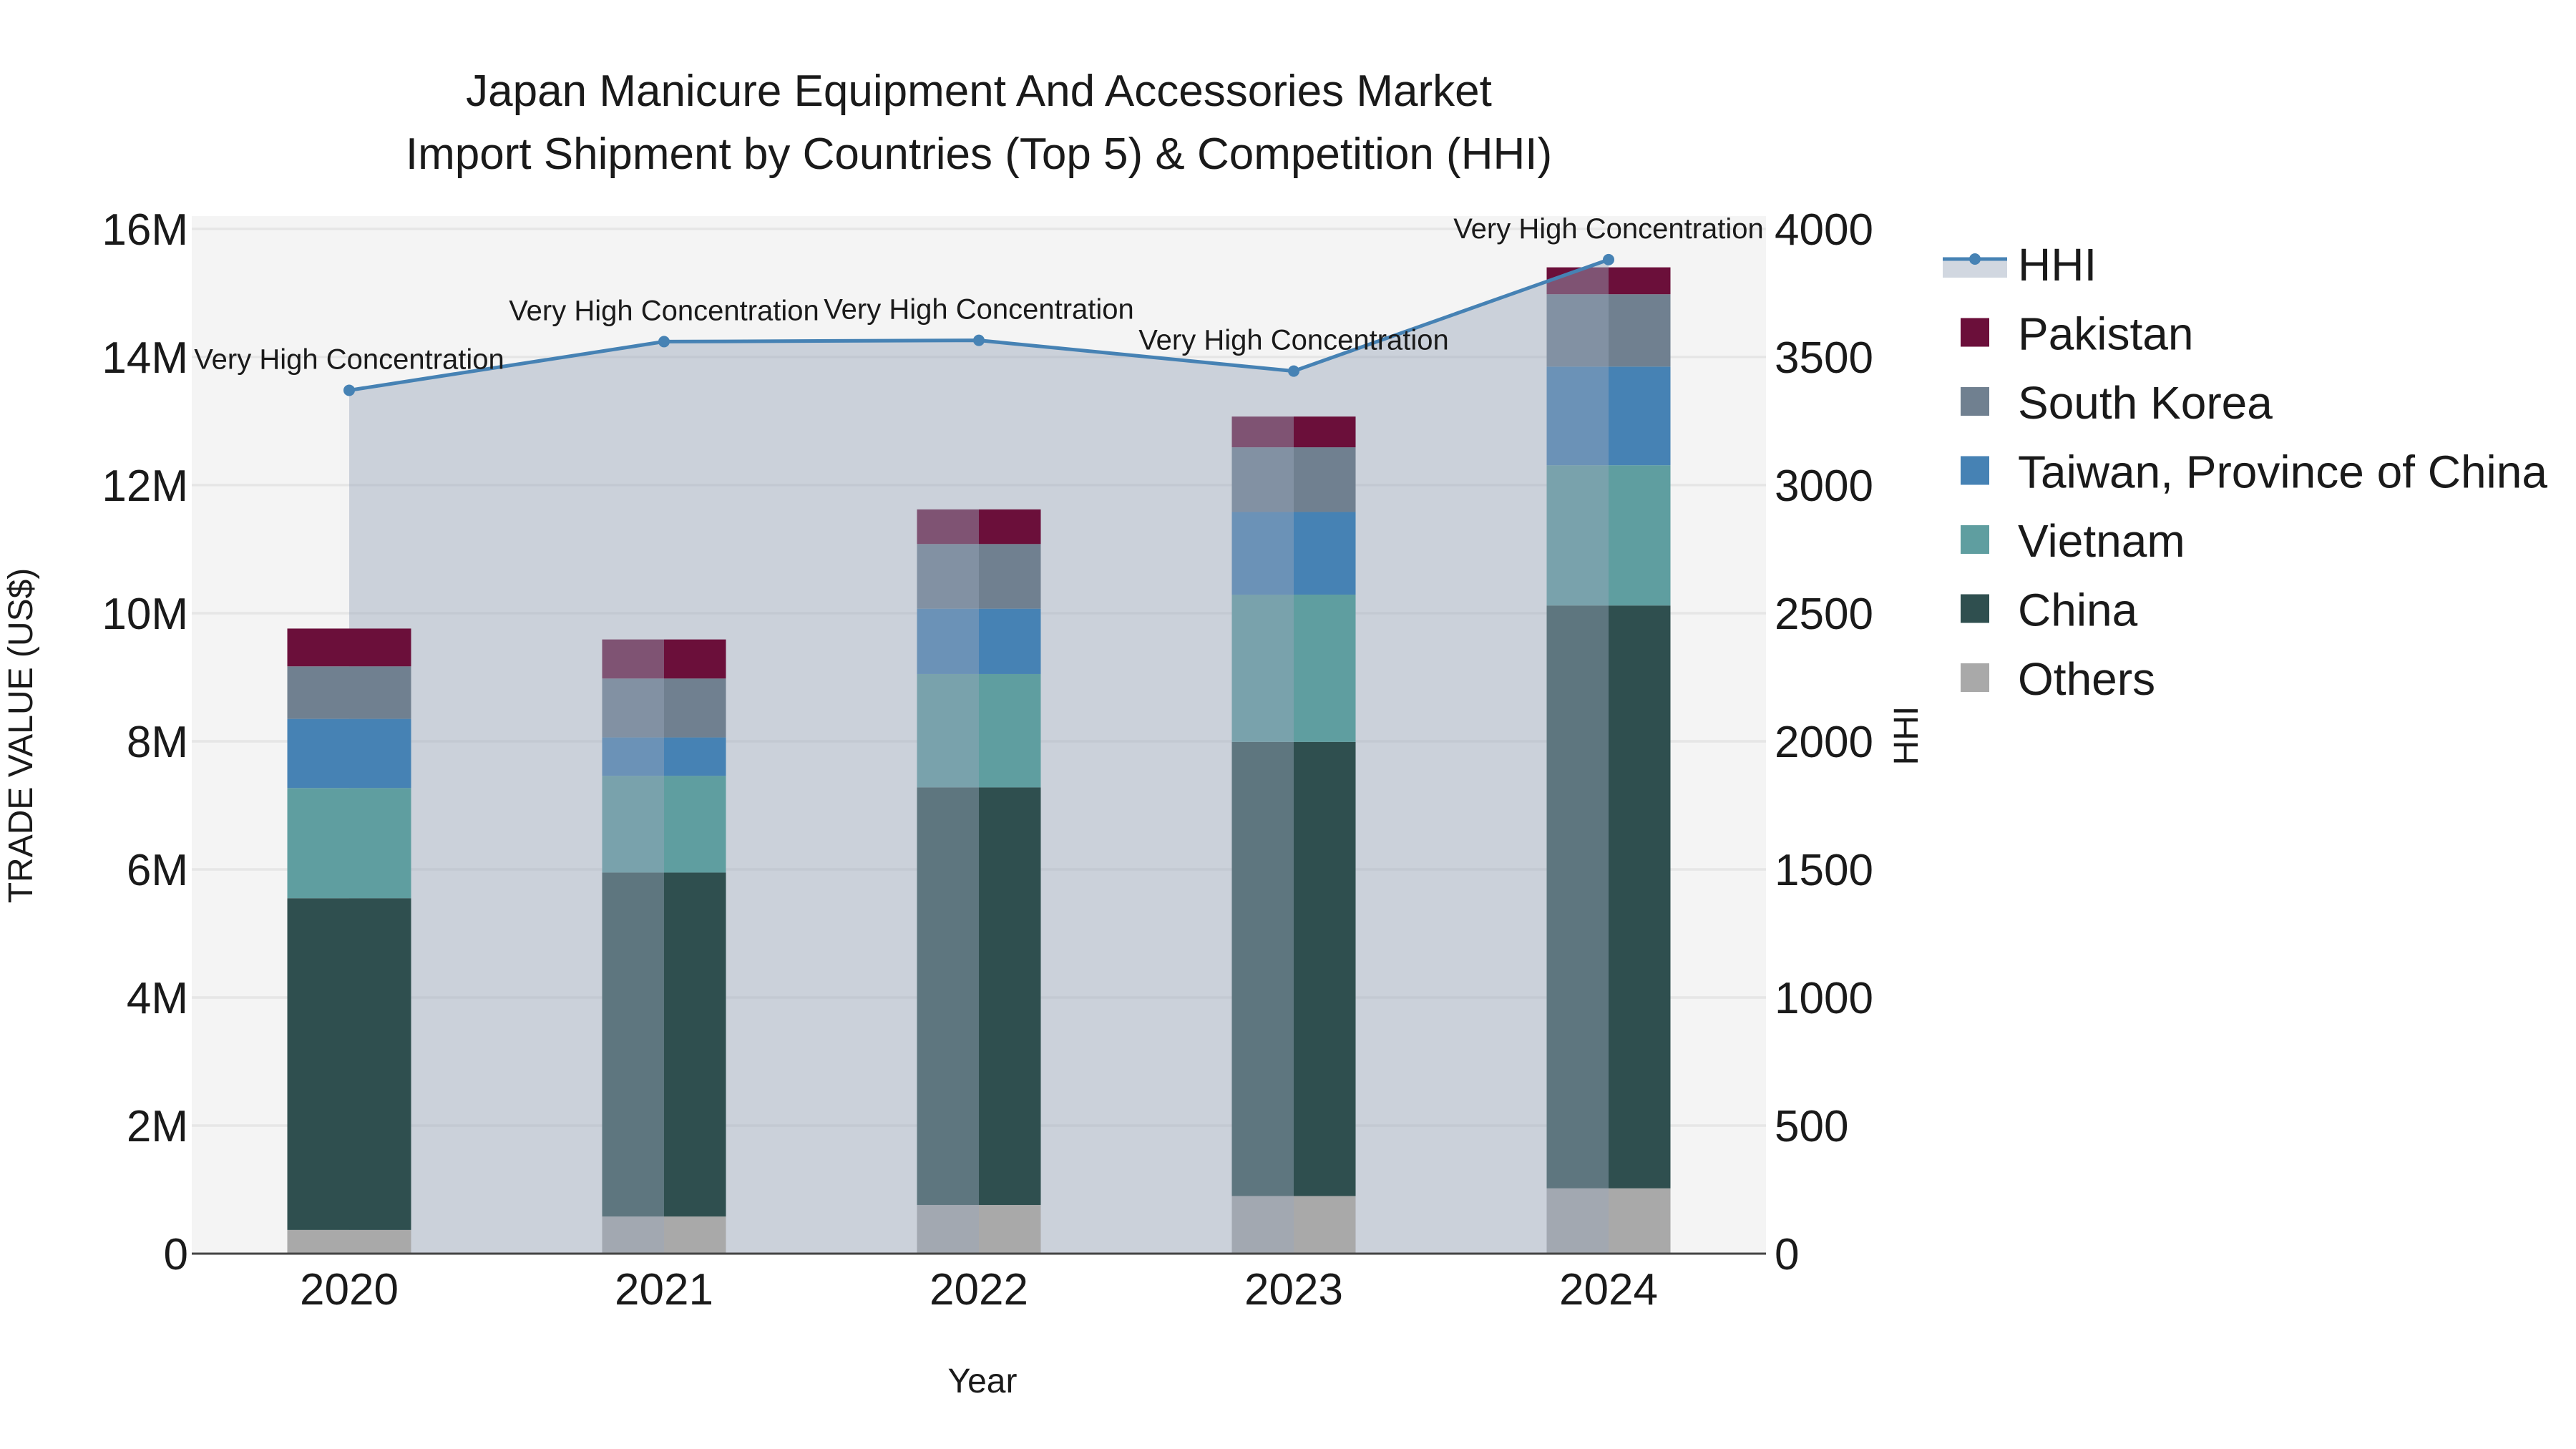 The width and height of the screenshot is (2576, 1449). Describe the element at coordinates (318, 843) in the screenshot. I see `bar-vietnam-2020-left` at that location.